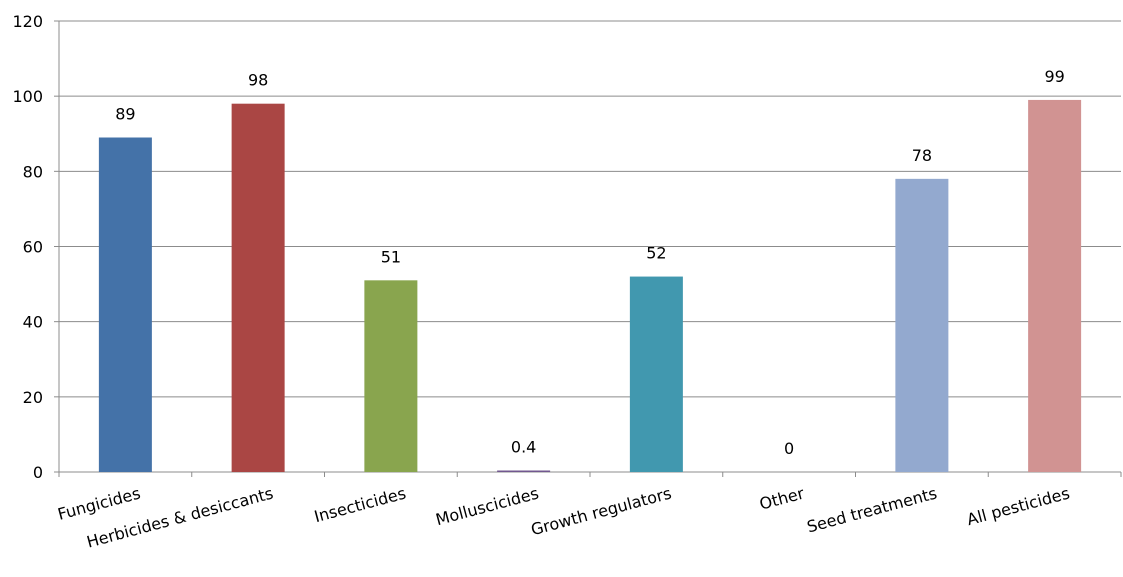 This screenshot has height=577, width=1123. Describe the element at coordinates (872, 510) in the screenshot. I see `x-tick-label: Seed treatments` at that location.